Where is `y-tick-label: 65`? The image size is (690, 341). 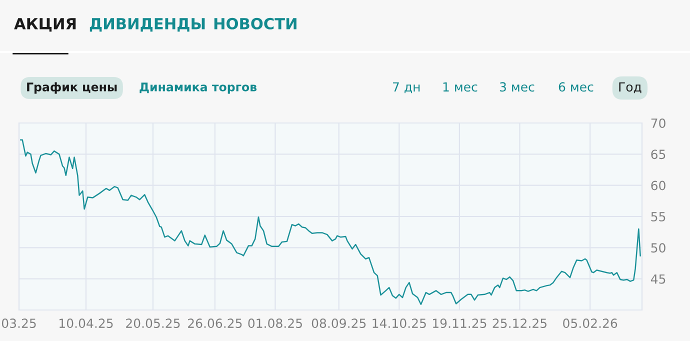
y-tick-label: 65 is located at coordinates (658, 155).